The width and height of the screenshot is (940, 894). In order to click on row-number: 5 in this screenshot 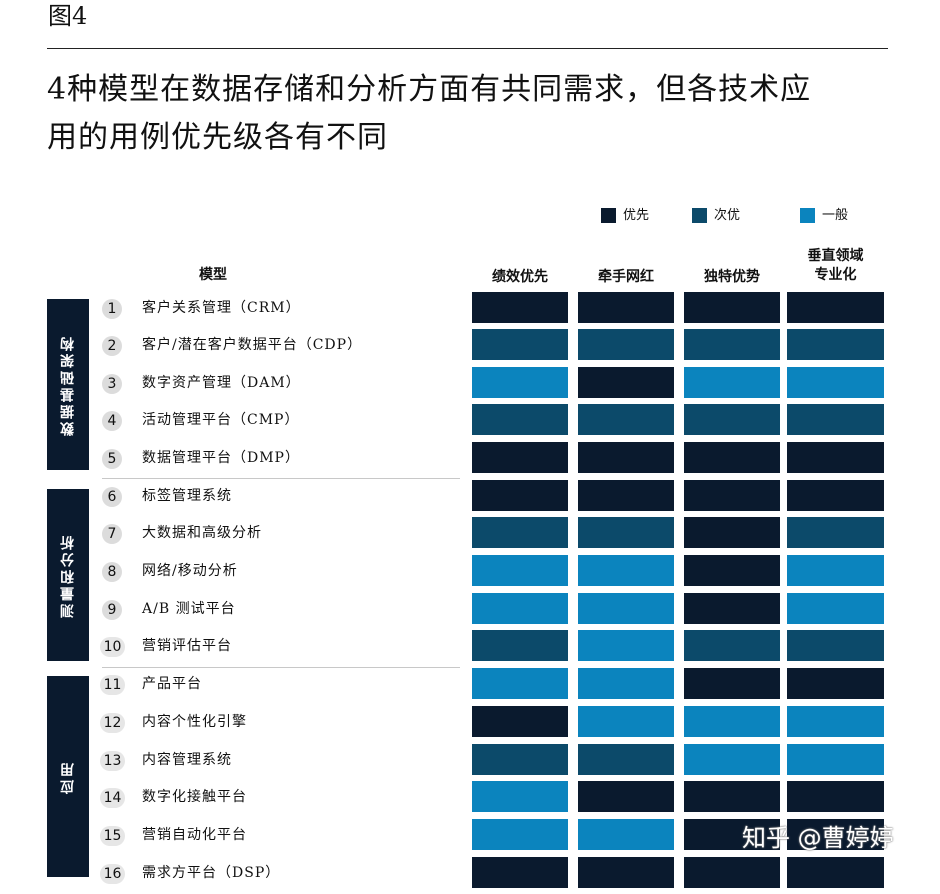, I will do `click(112, 459)`.